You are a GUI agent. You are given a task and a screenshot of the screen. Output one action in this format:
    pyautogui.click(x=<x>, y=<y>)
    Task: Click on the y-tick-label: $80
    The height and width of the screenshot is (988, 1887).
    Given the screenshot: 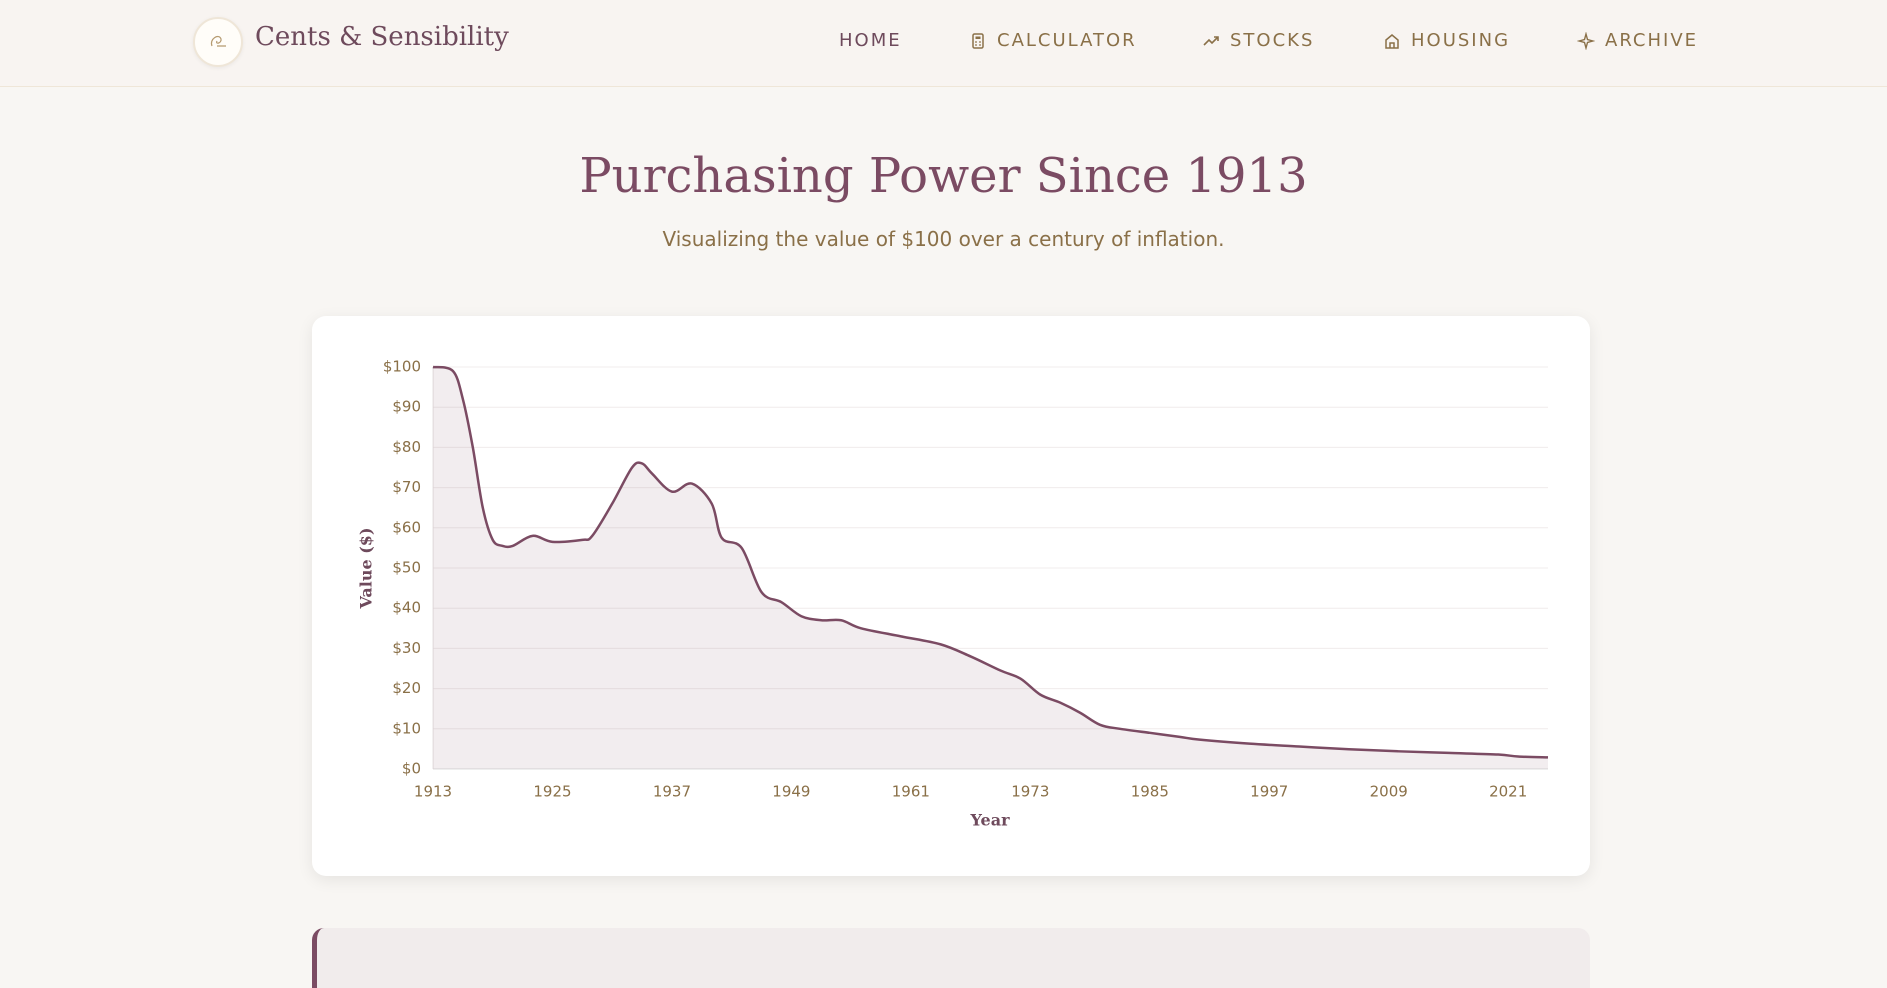 What is the action you would take?
    pyautogui.click(x=406, y=447)
    